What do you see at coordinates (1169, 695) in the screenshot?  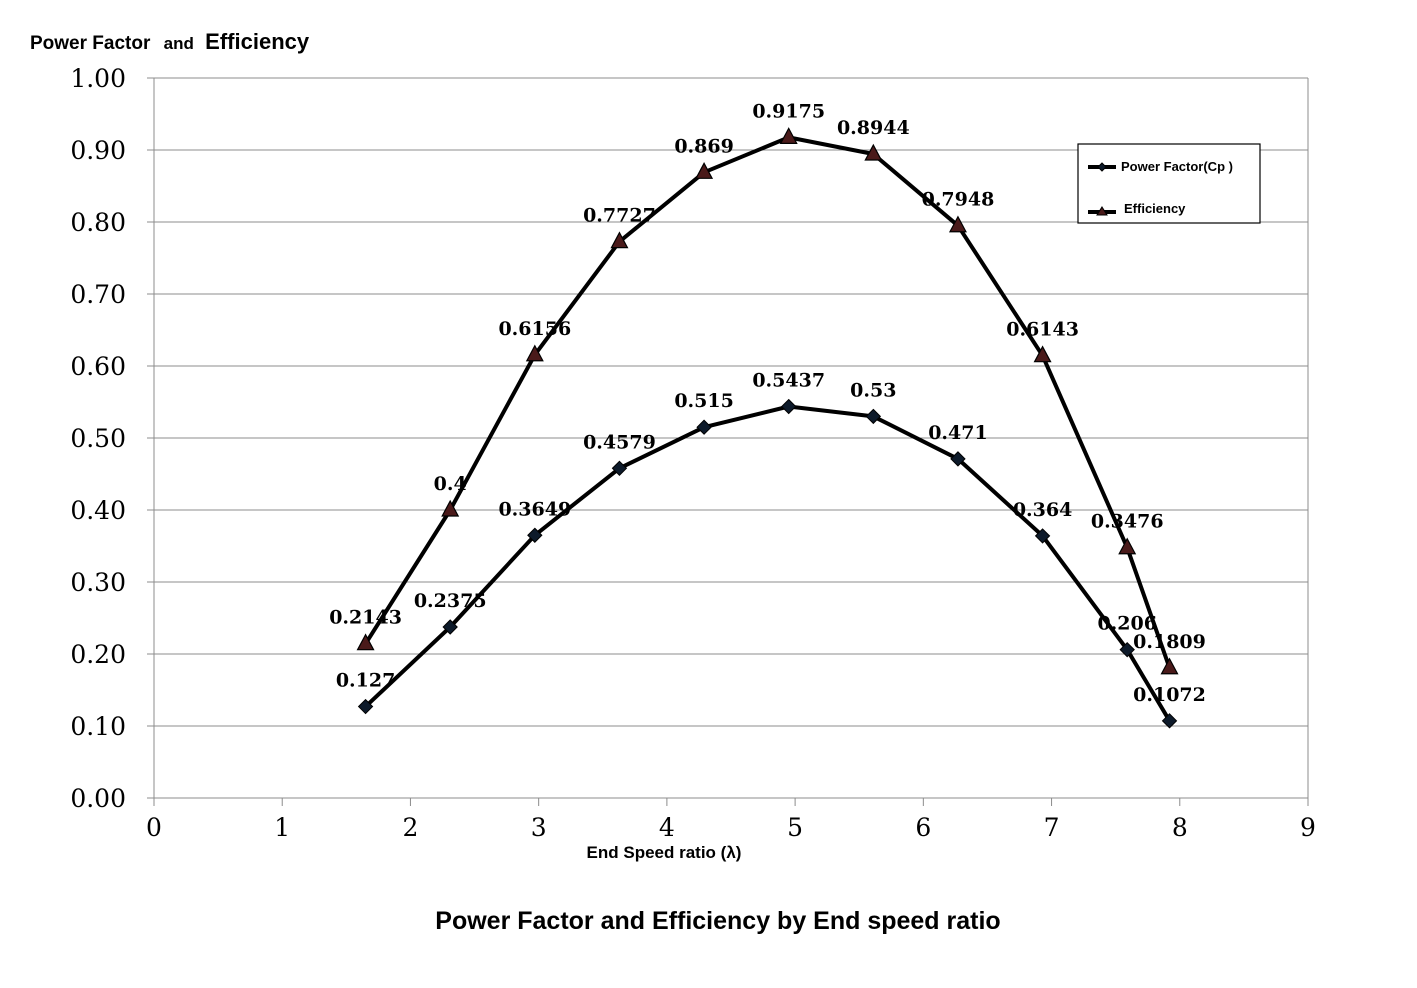 I see `power-factor-data-label: 0.1072` at bounding box center [1169, 695].